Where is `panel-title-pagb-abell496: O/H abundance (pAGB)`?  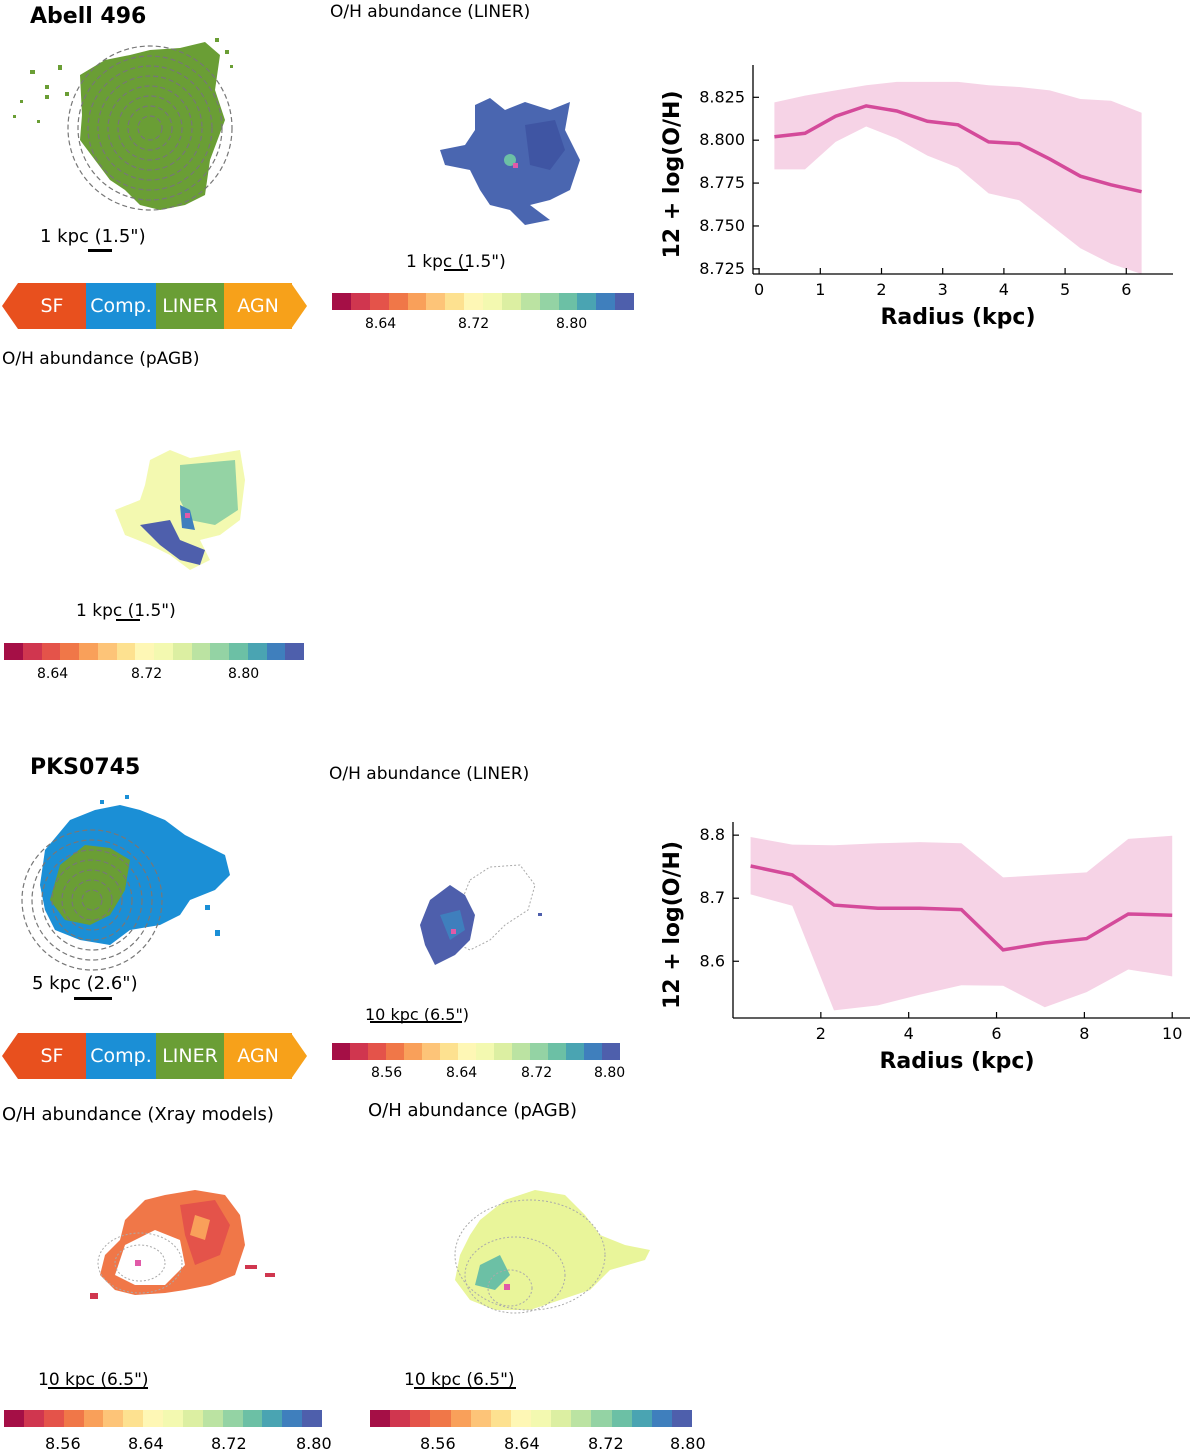
panel-title-pagb-abell496: O/H abundance (pAGB) is located at coordinates (101, 359).